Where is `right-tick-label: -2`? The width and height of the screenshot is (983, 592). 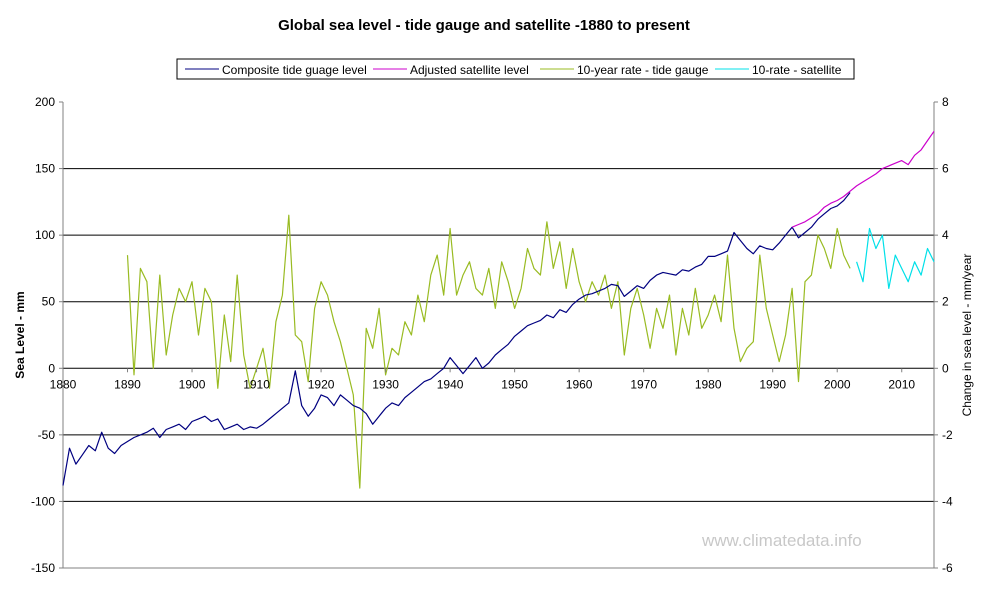
right-tick-label: -2 is located at coordinates (947, 435).